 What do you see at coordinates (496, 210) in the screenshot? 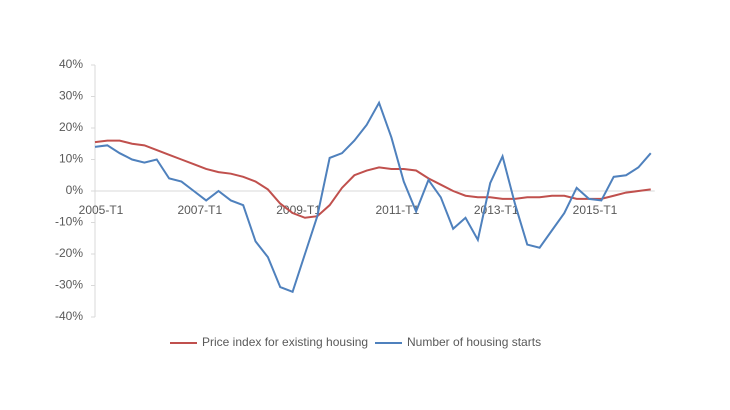
I see `x-tick-label: 2013-T1` at bounding box center [496, 210].